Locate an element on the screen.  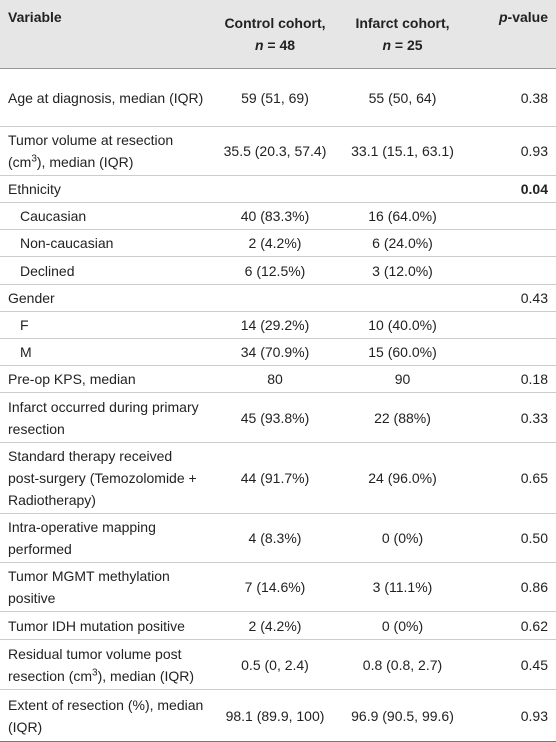
table-row: Ethnicity 0.04 is located at coordinates (278, 189).